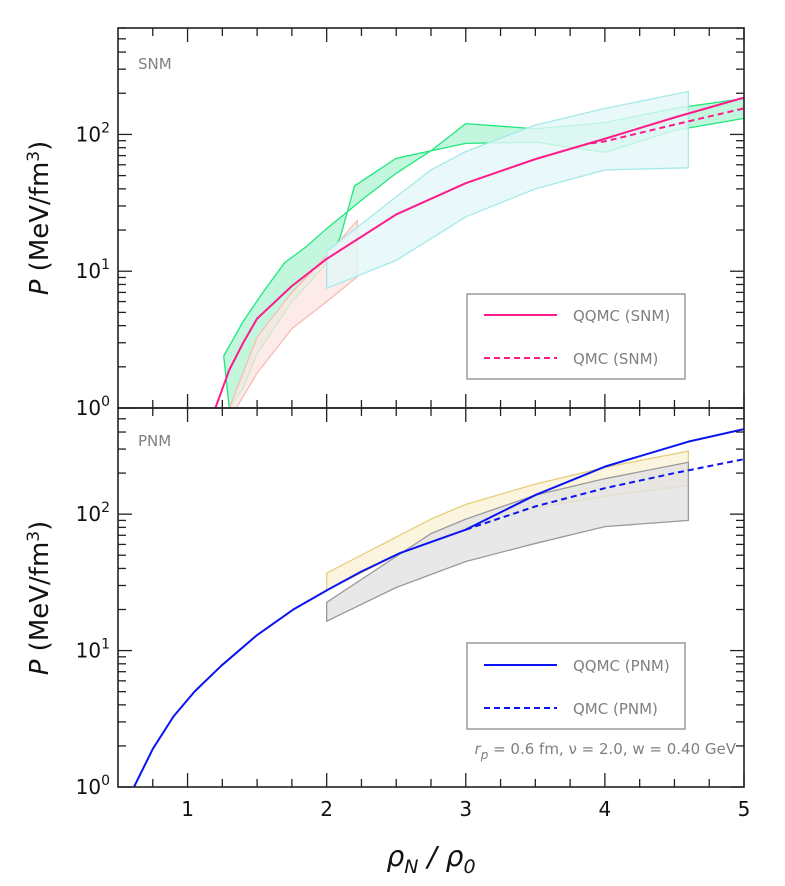 The image size is (785, 886). What do you see at coordinates (604, 494) in the screenshot?
I see `series-qmc-pnm` at bounding box center [604, 494].